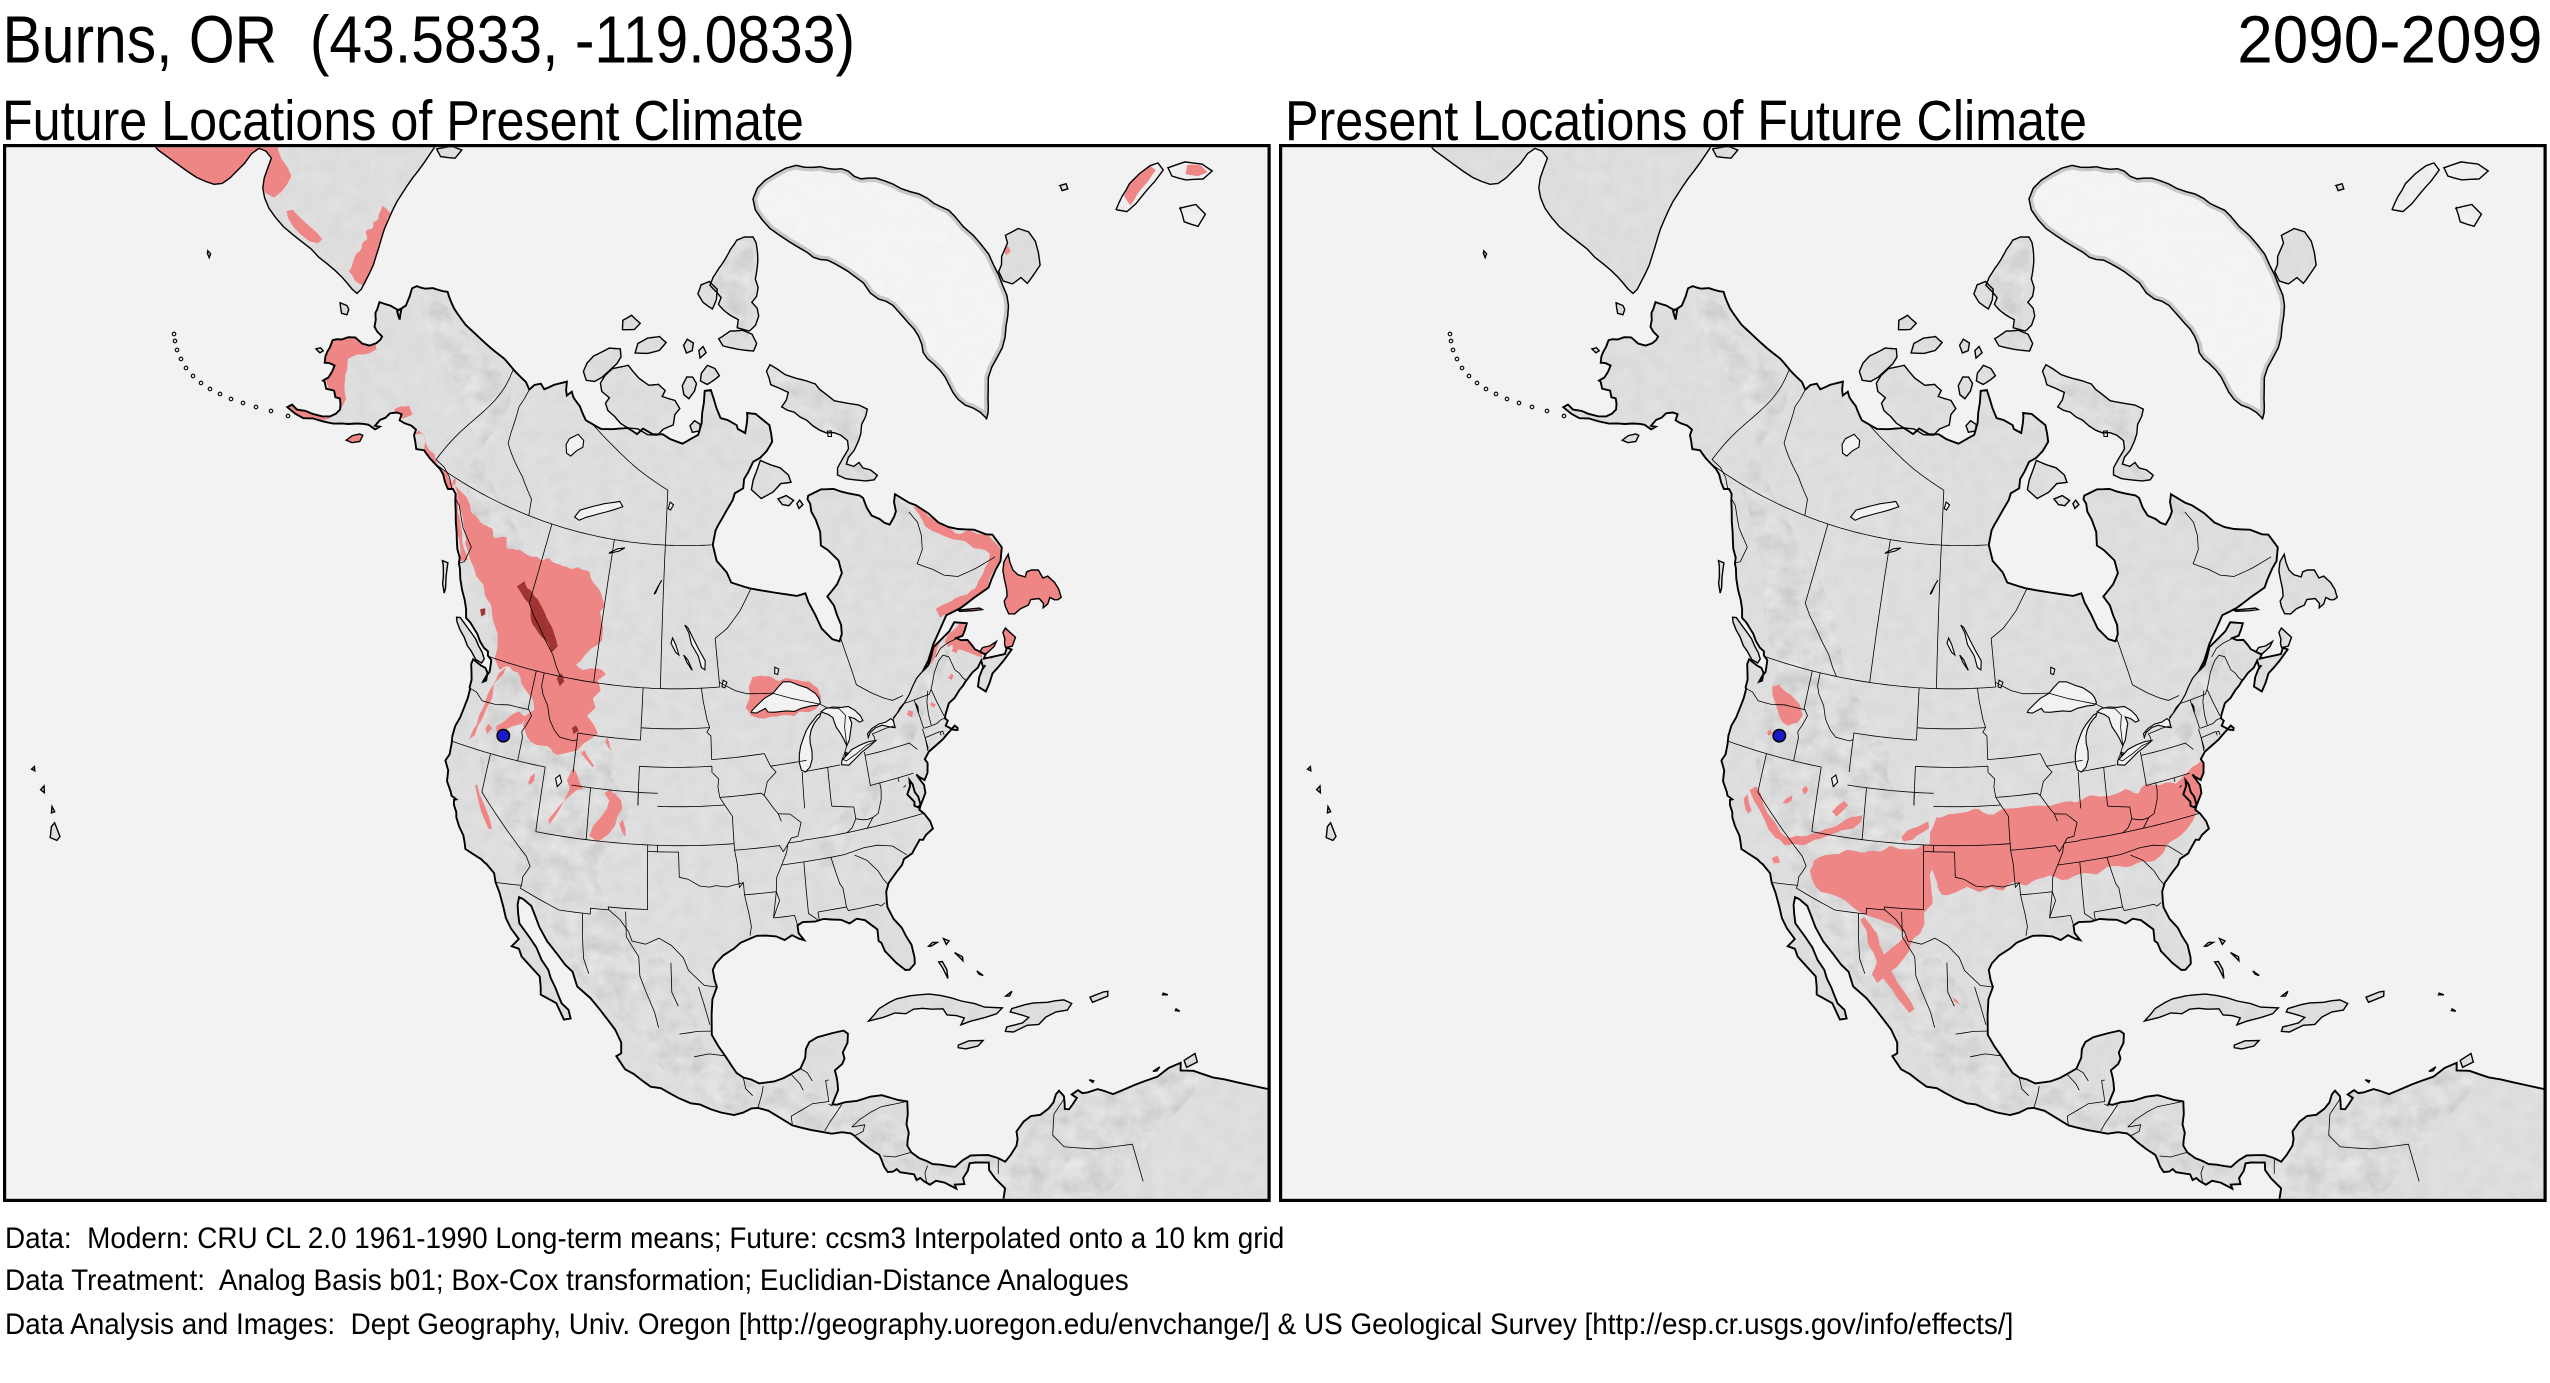 Image resolution: width=2550 pixels, height=1383 pixels. I want to click on svg-text:Present Locations of Future Cl: Present Locations of Future Climate, so click(1686, 121).